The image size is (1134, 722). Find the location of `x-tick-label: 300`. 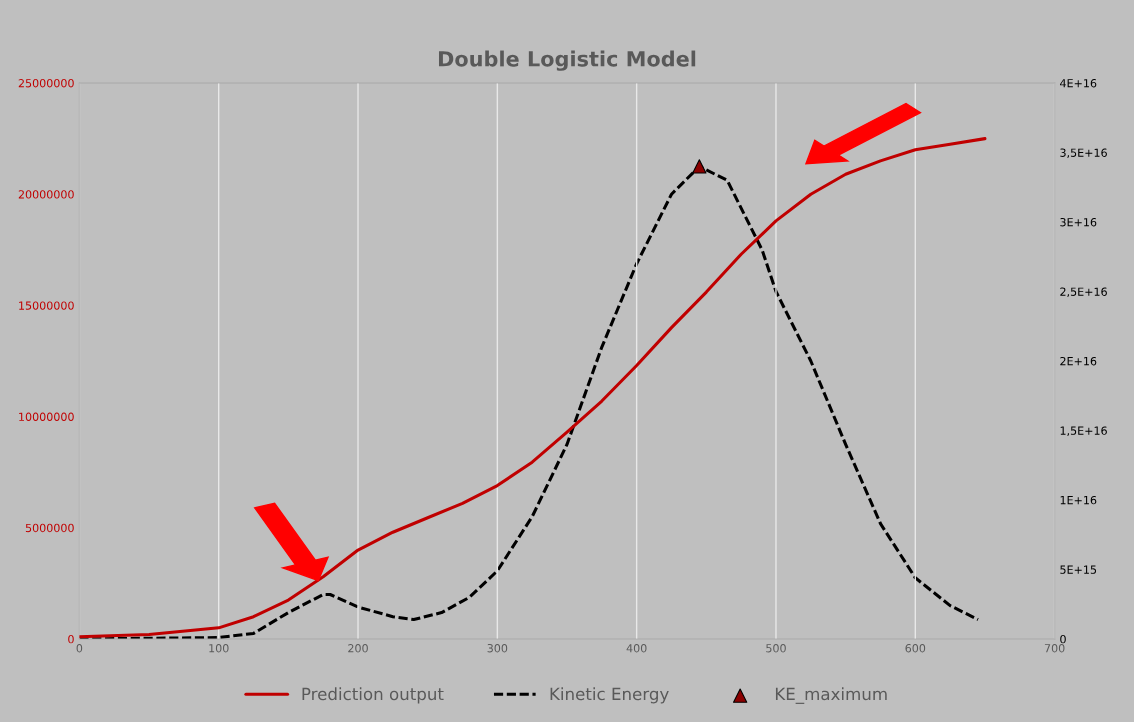

x-tick-label: 300 is located at coordinates (497, 648).